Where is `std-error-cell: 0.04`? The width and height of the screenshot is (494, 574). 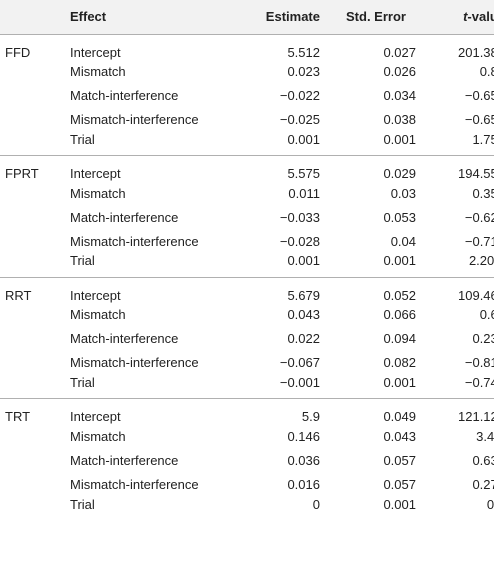 std-error-cell: 0.04 is located at coordinates (403, 241).